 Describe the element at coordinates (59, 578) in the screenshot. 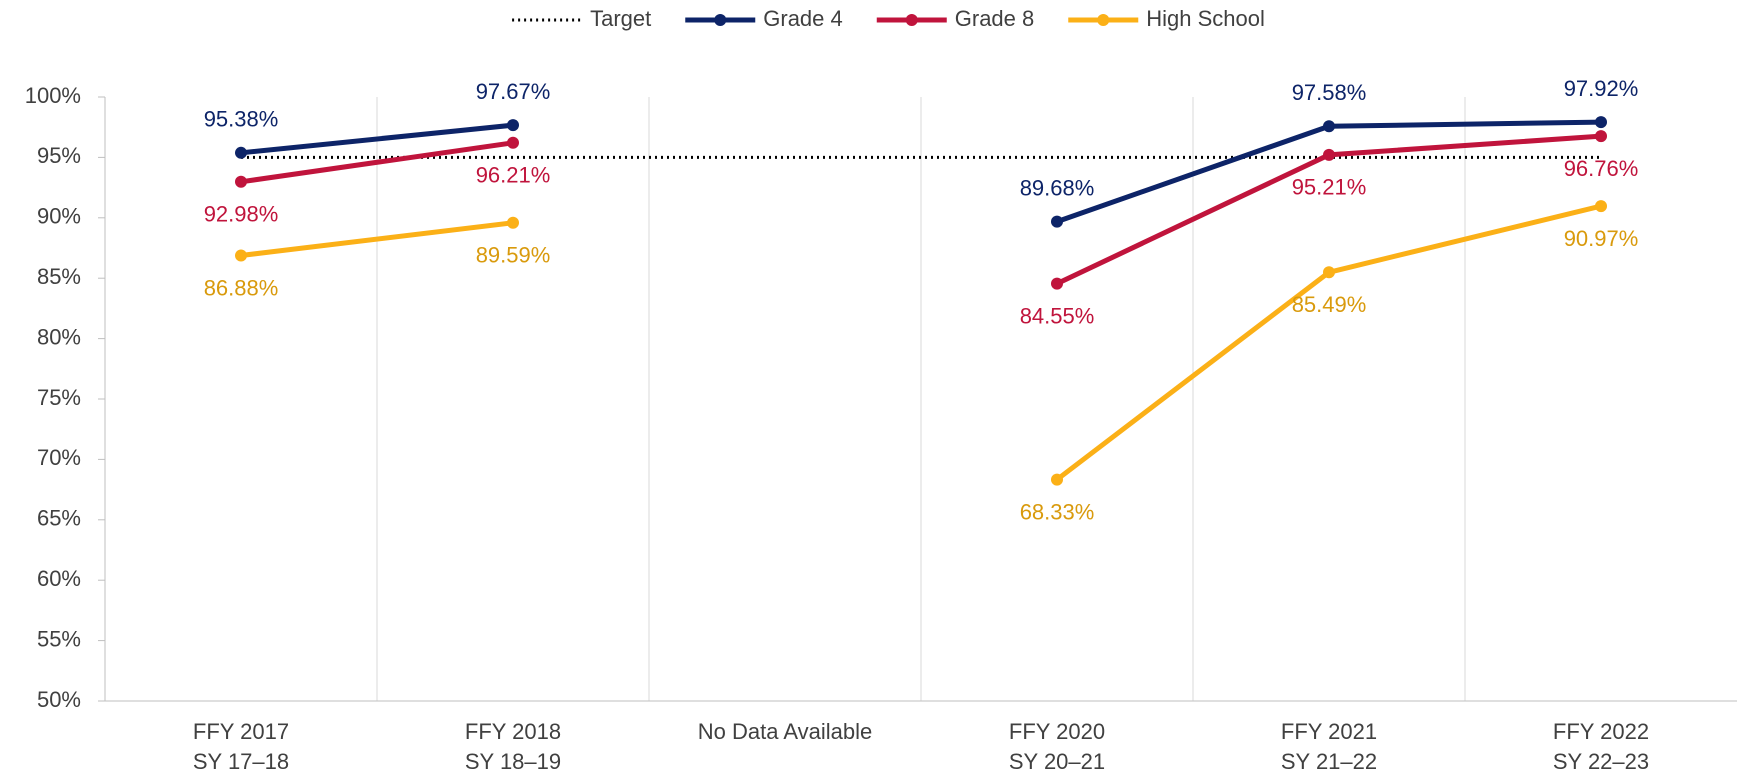

I see `y-tick-label: 60%` at that location.